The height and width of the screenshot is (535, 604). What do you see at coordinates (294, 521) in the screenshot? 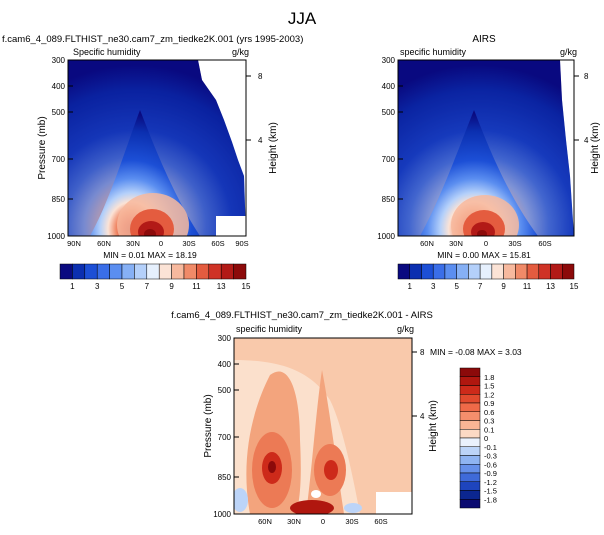
I see `panel-c-xtick: 30N` at bounding box center [294, 521].